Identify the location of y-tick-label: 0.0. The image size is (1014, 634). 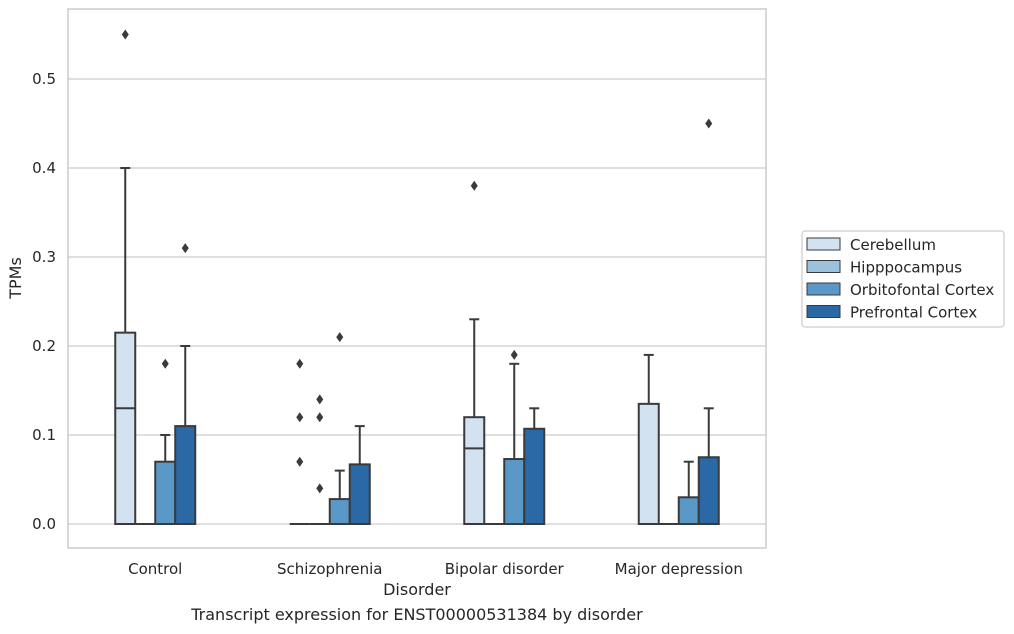
(44, 524).